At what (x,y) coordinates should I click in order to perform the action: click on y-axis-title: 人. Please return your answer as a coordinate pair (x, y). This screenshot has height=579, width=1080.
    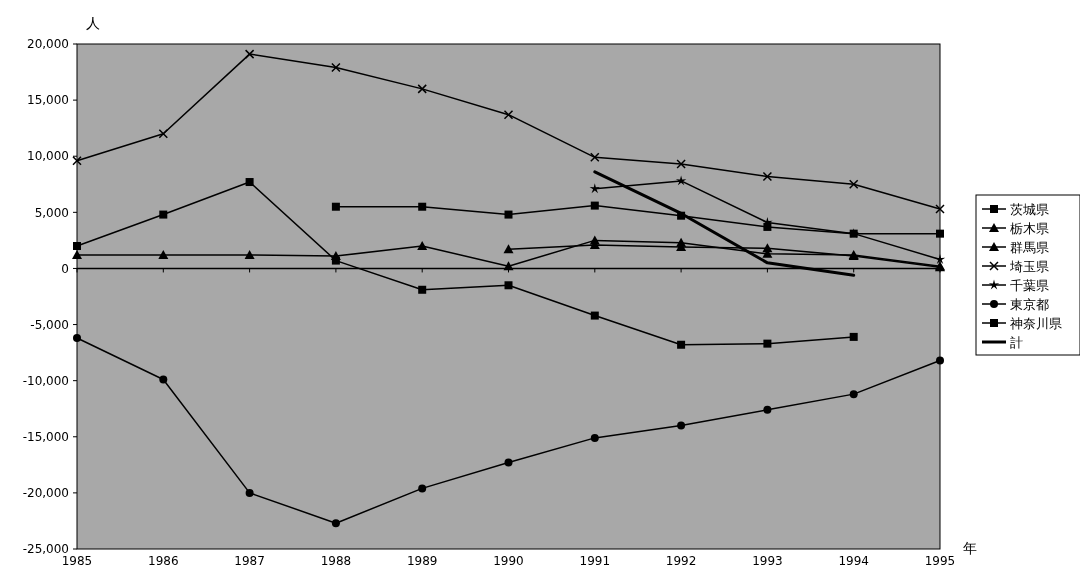
    Looking at the image, I should click on (93, 23).